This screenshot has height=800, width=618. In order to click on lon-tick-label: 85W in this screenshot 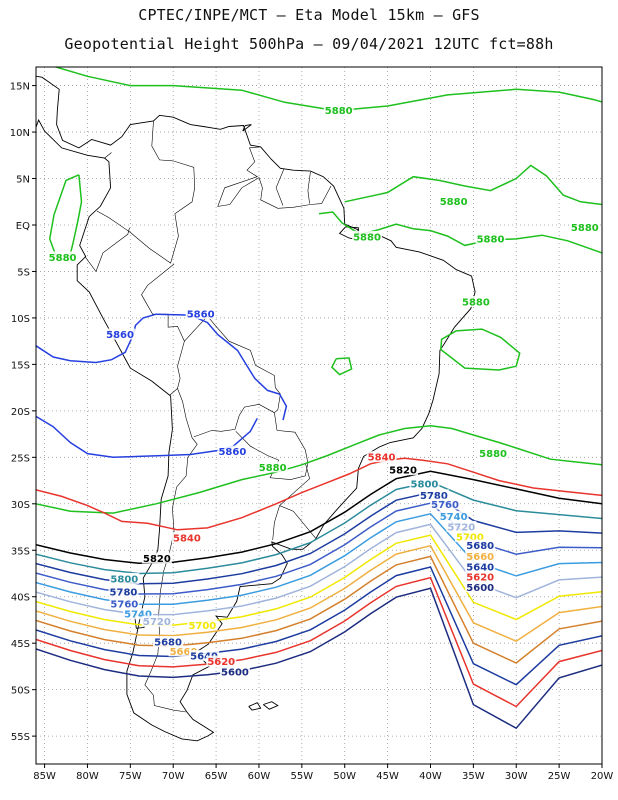, I will do `click(44, 776)`.